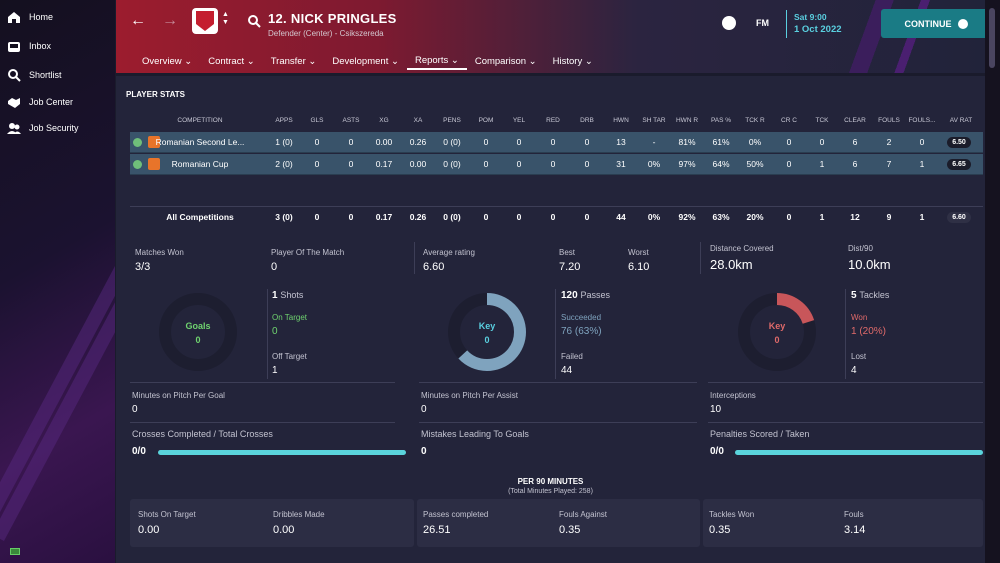  I want to click on forward-button: →, so click(170, 20).